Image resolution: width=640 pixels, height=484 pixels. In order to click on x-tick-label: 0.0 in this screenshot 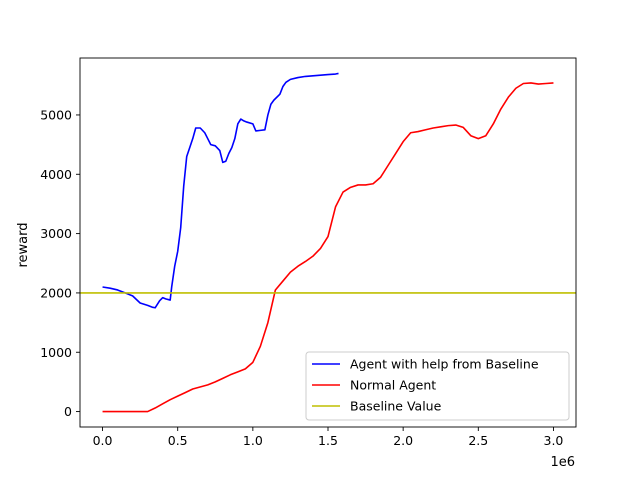, I will do `click(103, 440)`.